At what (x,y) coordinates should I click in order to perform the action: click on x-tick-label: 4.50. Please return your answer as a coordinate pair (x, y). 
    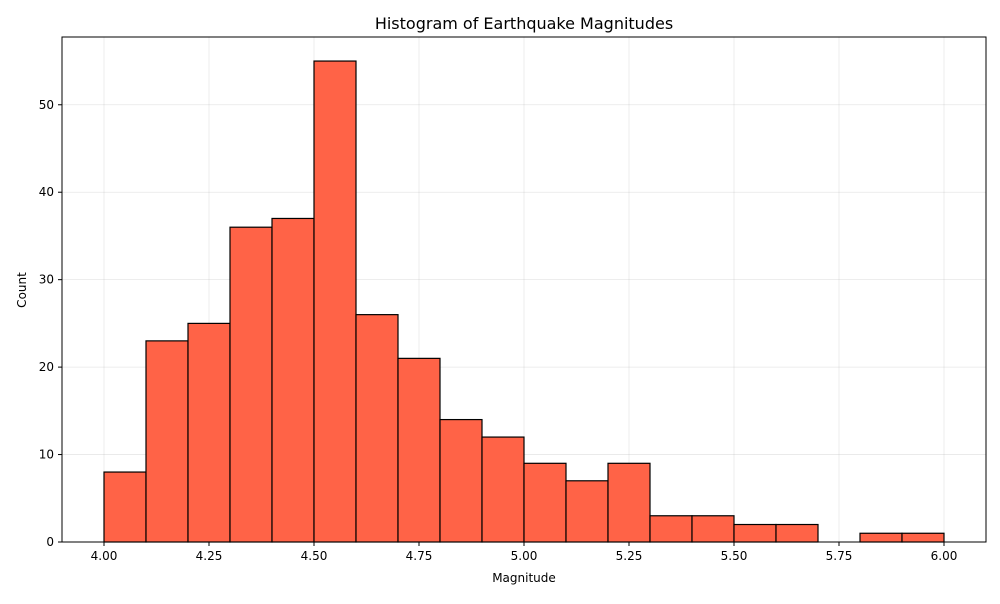
    Looking at the image, I should click on (314, 556).